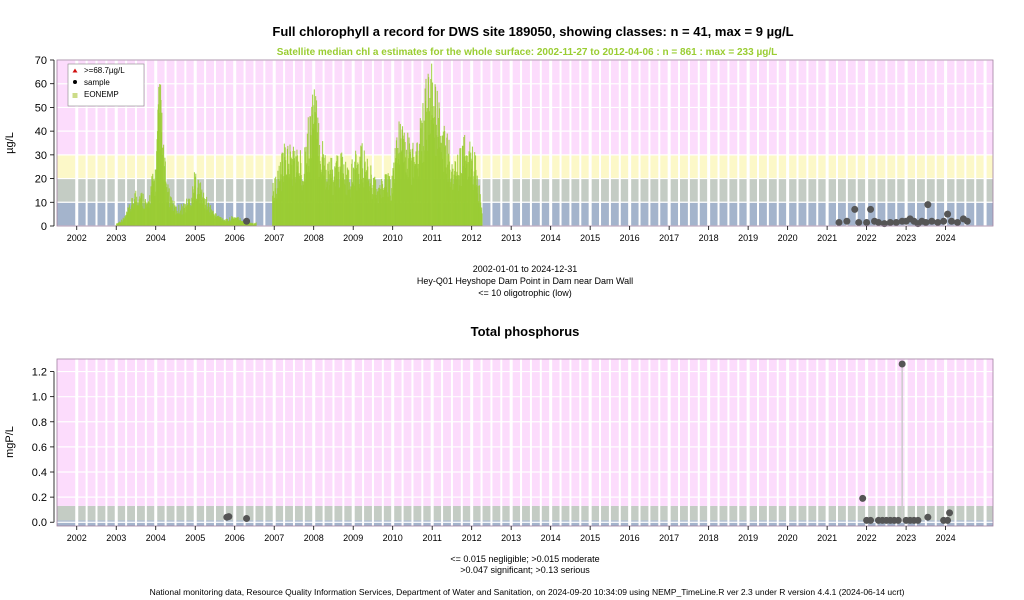 This screenshot has height=600, width=1024. Describe the element at coordinates (116, 538) in the screenshot. I see `x-tick-label: 2003` at that location.